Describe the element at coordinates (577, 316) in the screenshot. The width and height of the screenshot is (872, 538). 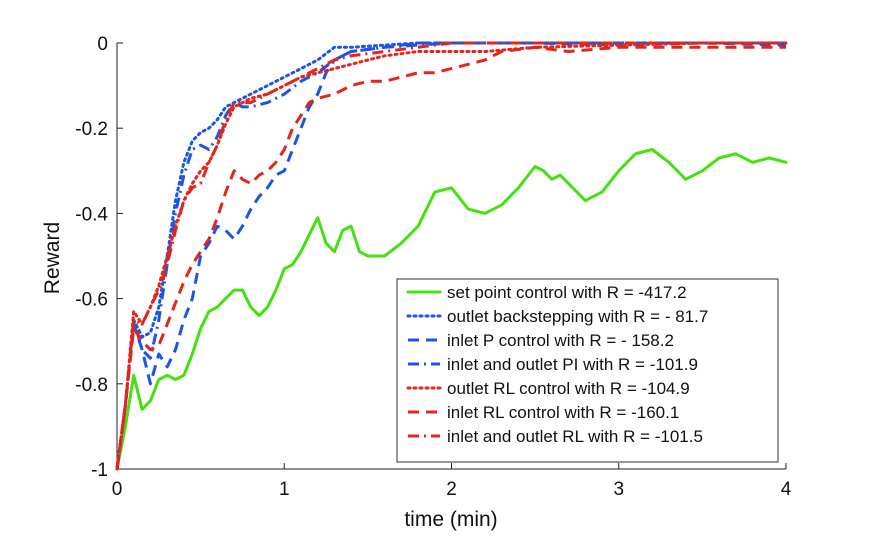
I see `legend-entry-label: outlet backstepping with R = - 81.7` at that location.